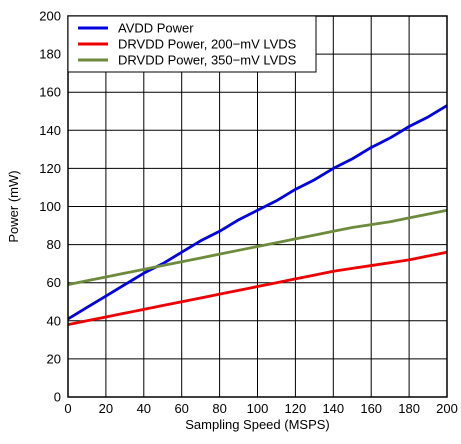  I want to click on x-tick-label: 100, so click(258, 408).